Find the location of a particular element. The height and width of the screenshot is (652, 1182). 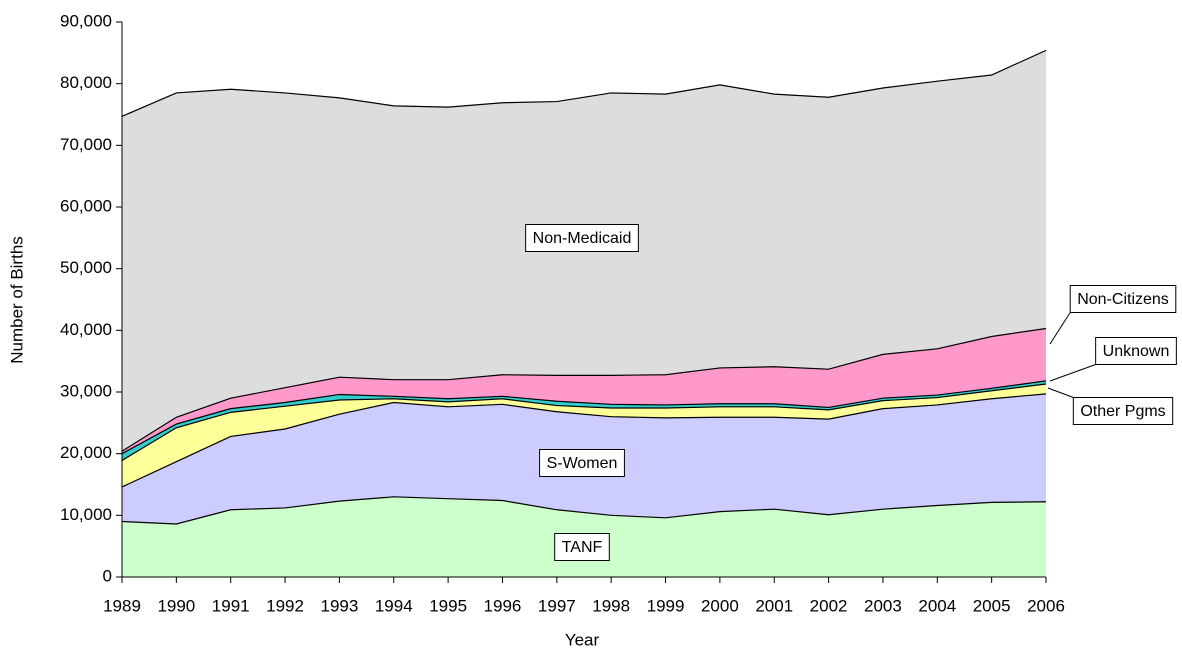

series-label: Other Pgms is located at coordinates (1110, 406).